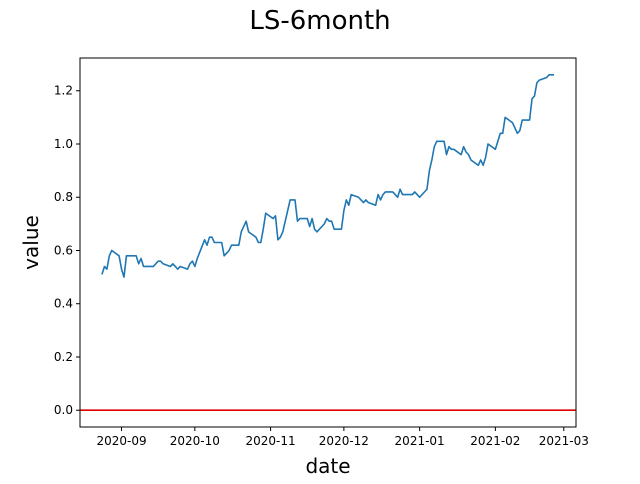  Describe the element at coordinates (195, 441) in the screenshot. I see `x-tick-label: 2020-10` at that location.